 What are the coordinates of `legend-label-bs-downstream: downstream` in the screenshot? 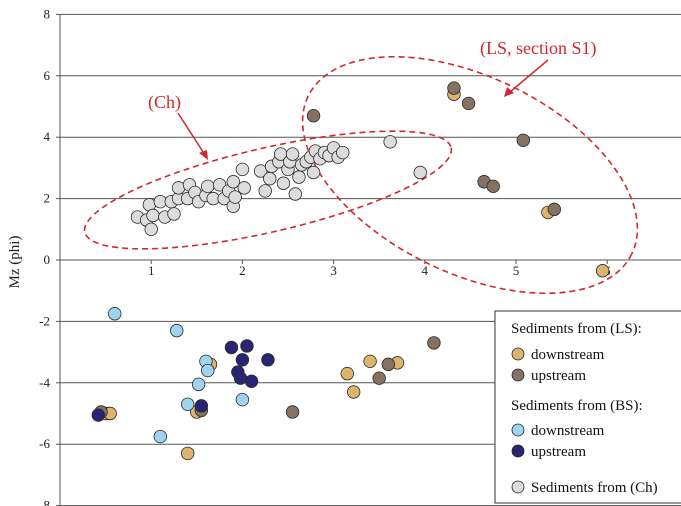 It's located at (568, 431).